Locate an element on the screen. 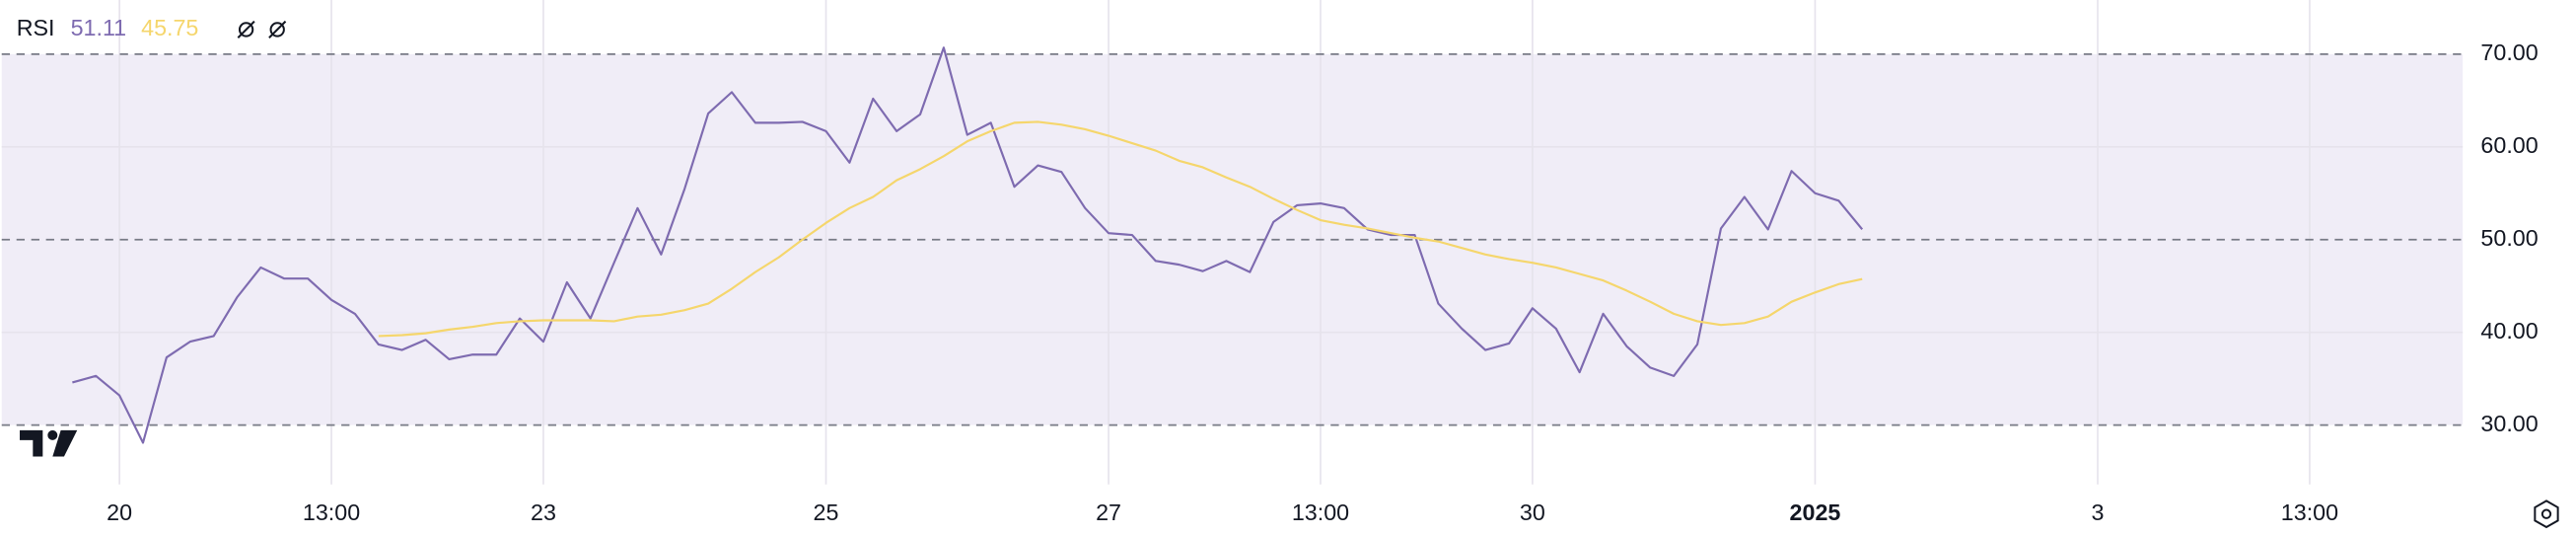 Image resolution: width=2576 pixels, height=537 pixels. settings-dot is located at coordinates (2546, 514).